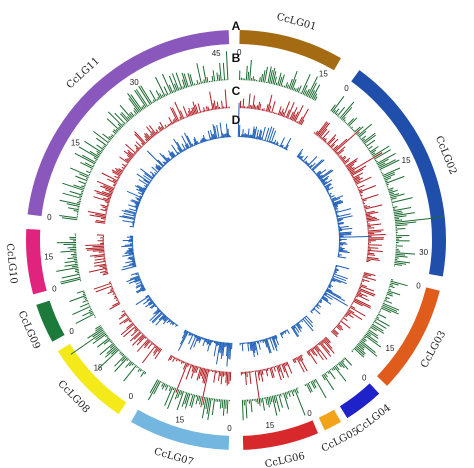 The width and height of the screenshot is (474, 468). What do you see at coordinates (216, 53) in the screenshot?
I see `tick-label: 45` at bounding box center [216, 53].